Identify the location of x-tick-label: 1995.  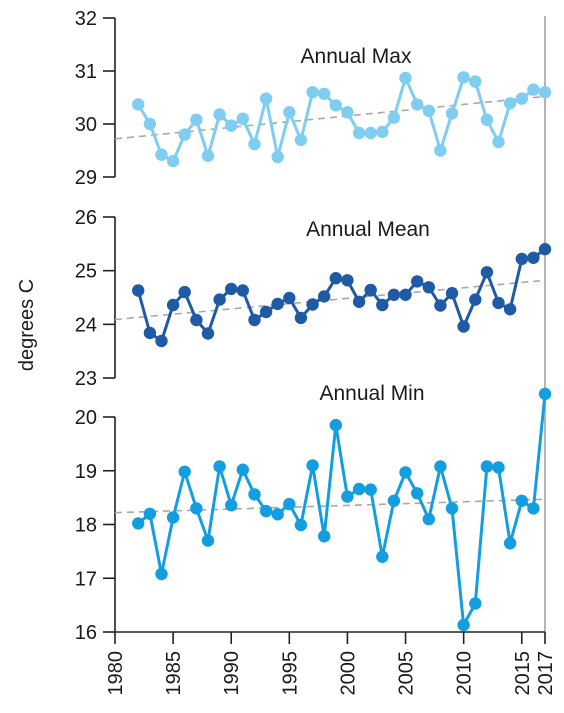
(290, 673).